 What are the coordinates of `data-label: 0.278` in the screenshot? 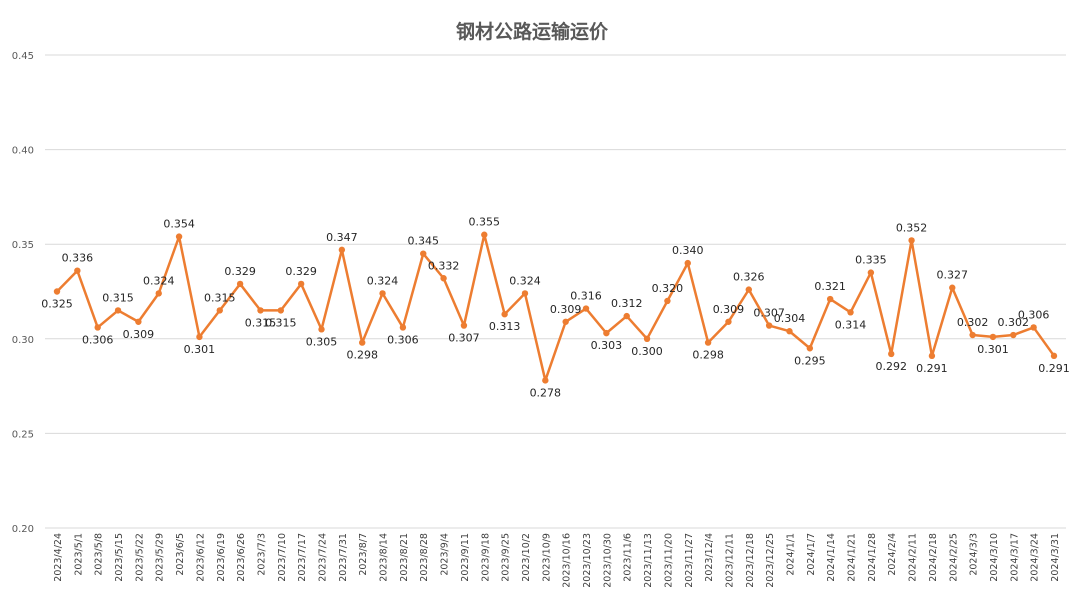 It's located at (546, 392).